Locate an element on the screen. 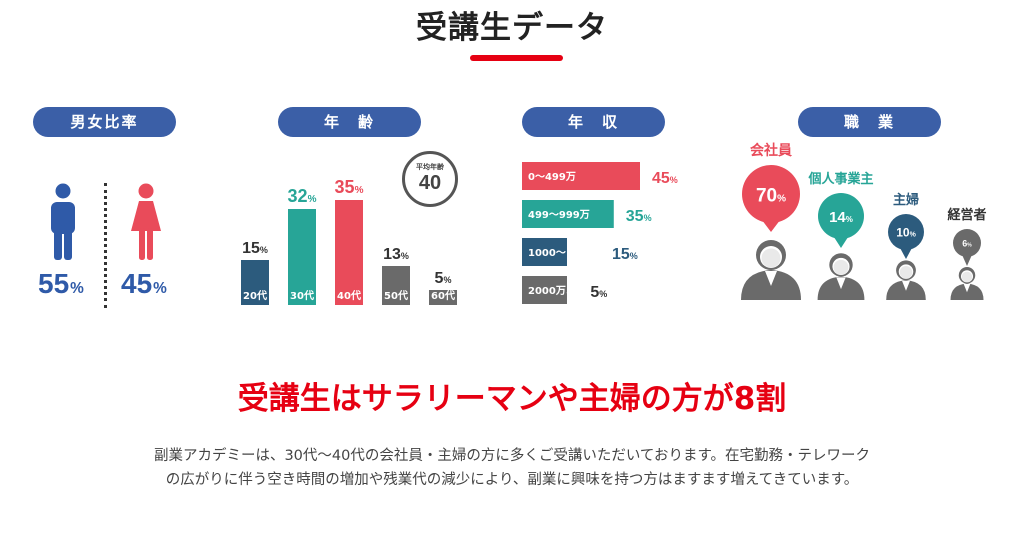  job-label-0: 会社員 is located at coordinates (771, 150).